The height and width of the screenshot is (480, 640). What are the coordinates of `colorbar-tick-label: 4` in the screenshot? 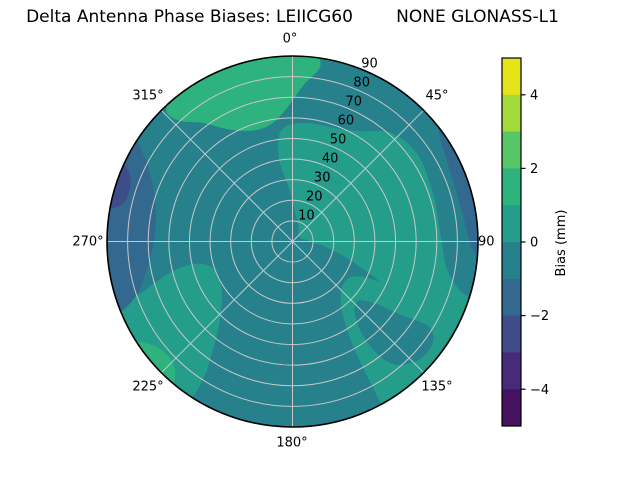 It's located at (534, 95).